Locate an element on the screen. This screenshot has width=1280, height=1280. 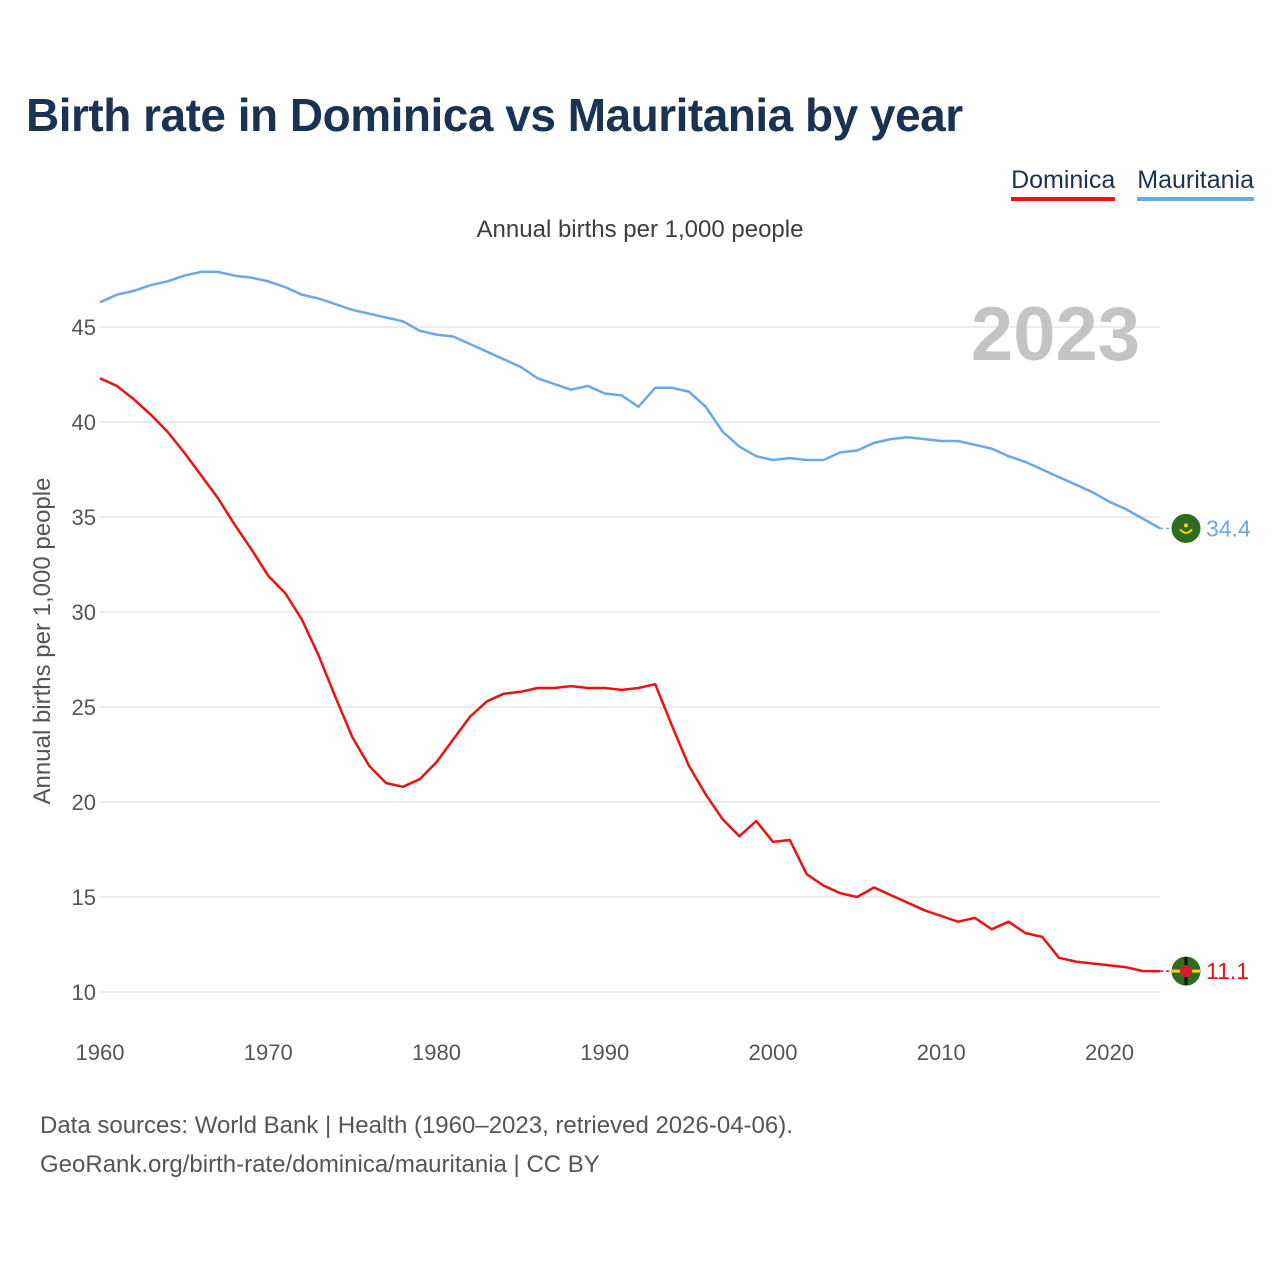
legend-item-dominica: Dominica is located at coordinates (1063, 183).